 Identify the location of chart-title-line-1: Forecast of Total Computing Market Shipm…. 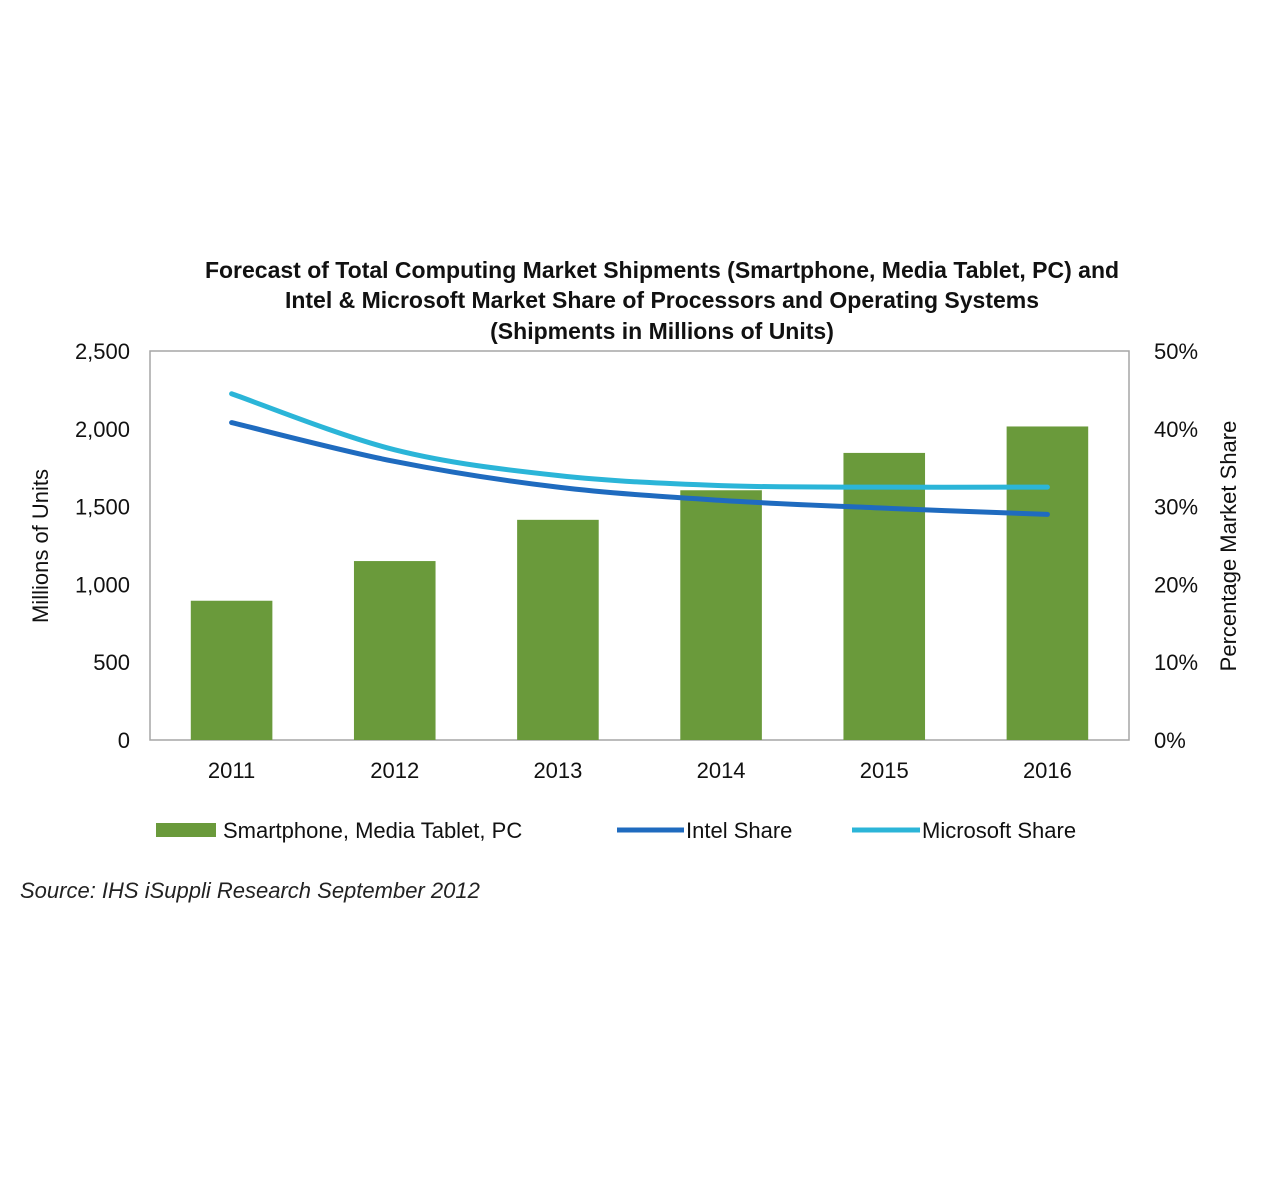
(662, 270).